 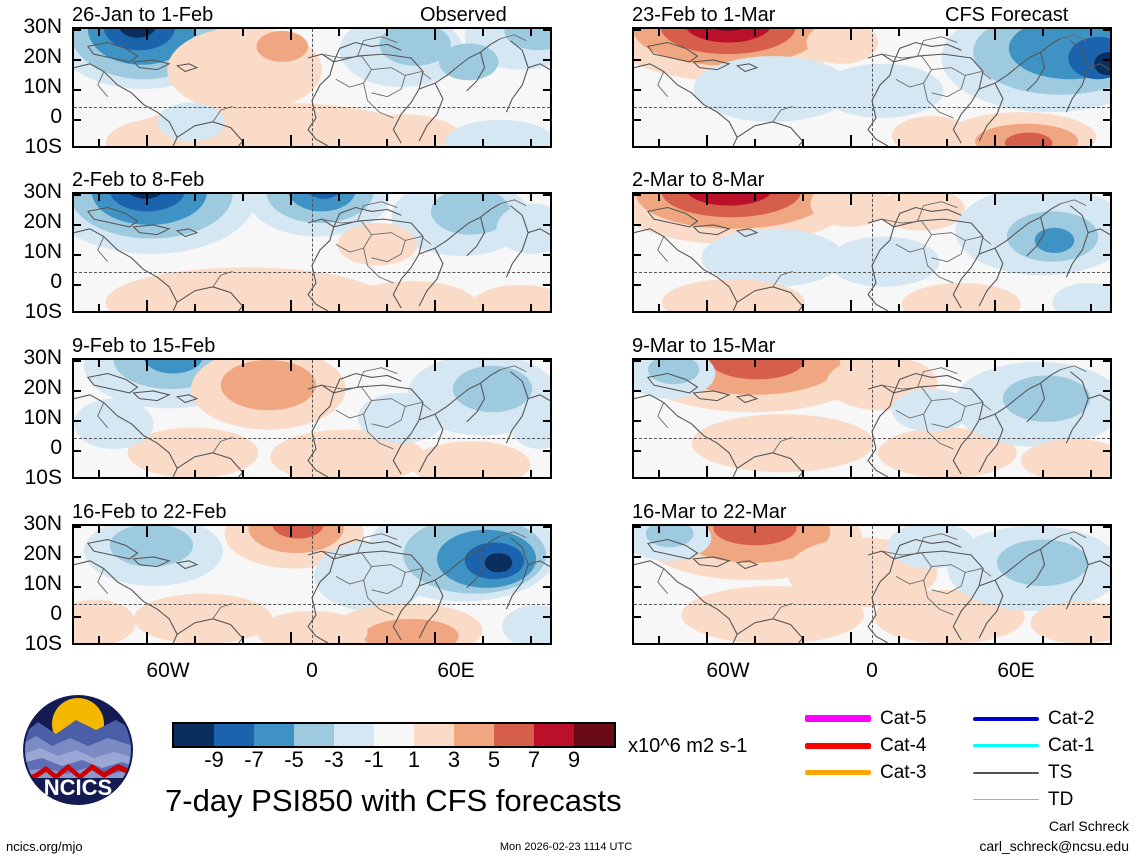 I want to click on x-tick-60e: 60E, so click(x=1016, y=670).